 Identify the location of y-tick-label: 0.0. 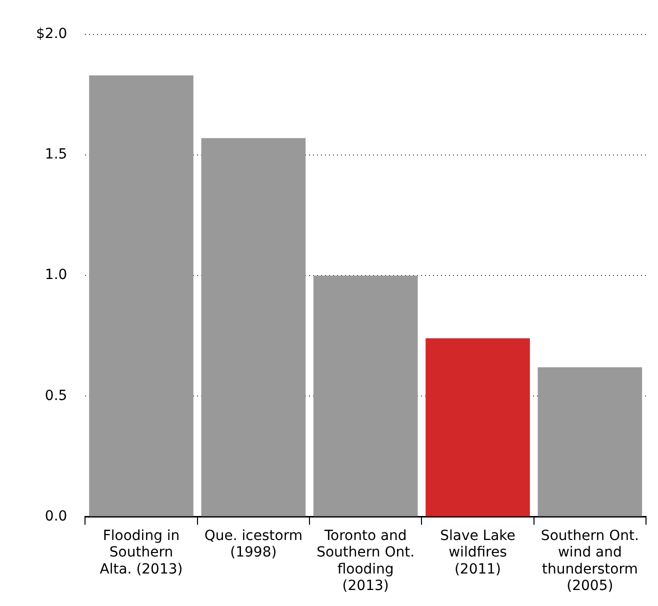
(56, 516).